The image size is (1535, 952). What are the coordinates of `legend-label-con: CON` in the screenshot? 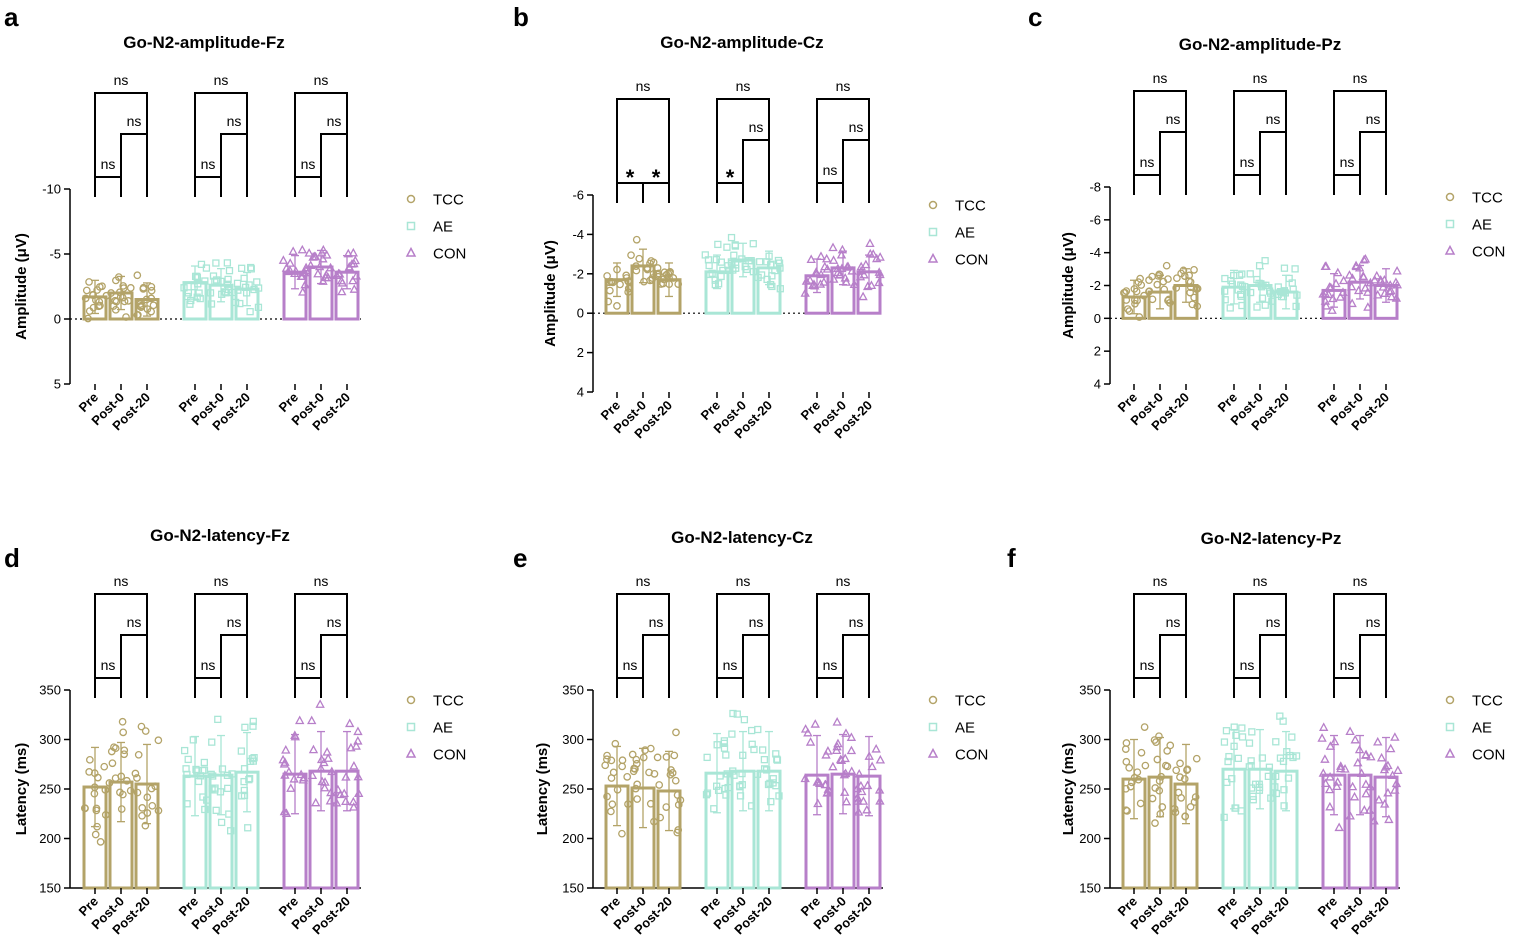 It's located at (1488, 755).